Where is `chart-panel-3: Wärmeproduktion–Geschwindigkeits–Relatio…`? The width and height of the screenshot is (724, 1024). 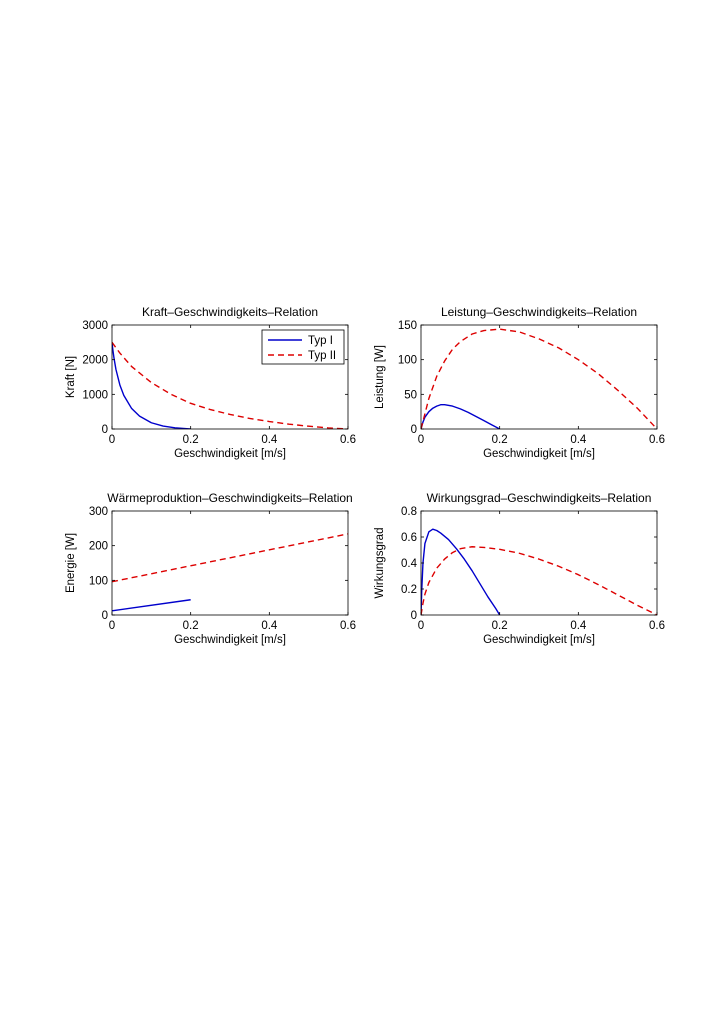
chart-panel-3: Wärmeproduktion–Geschwindigkeits–Relatio… is located at coordinates (210, 568).